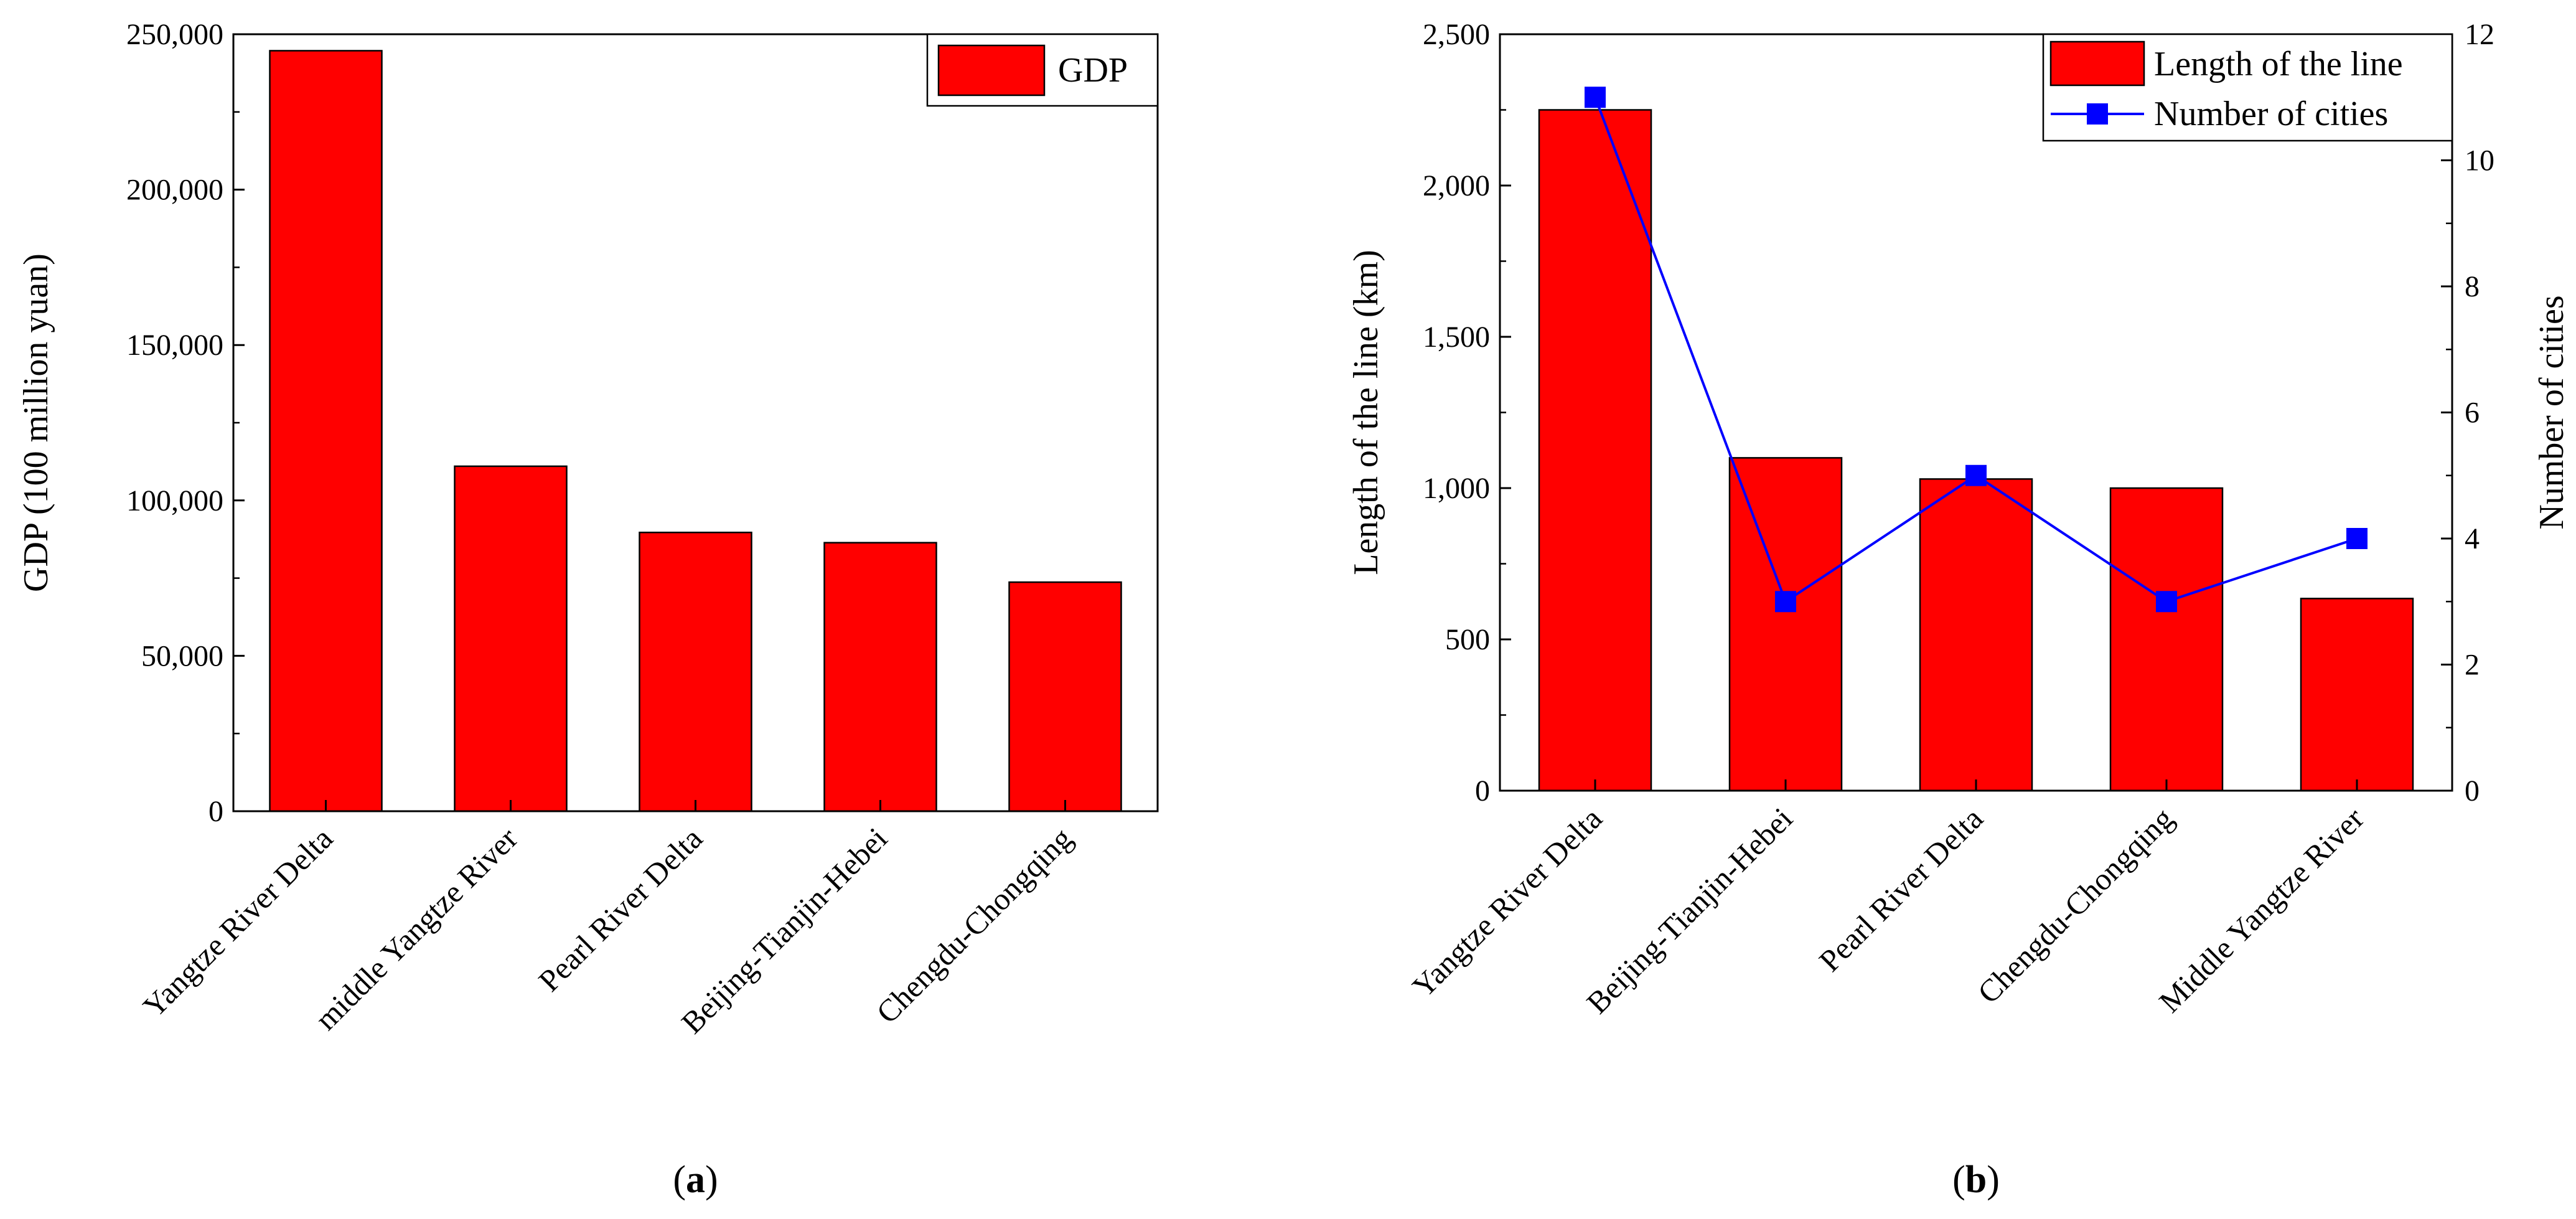 The image size is (2576, 1219). I want to click on y-tick-label: 2,000, so click(1456, 186).